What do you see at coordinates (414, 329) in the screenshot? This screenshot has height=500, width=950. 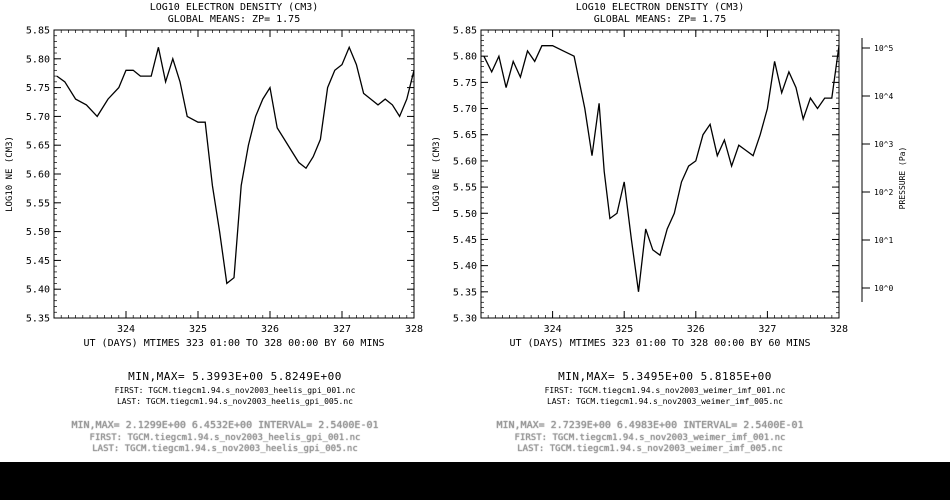 I see `chart-left-x-tick-label: 328` at bounding box center [414, 329].